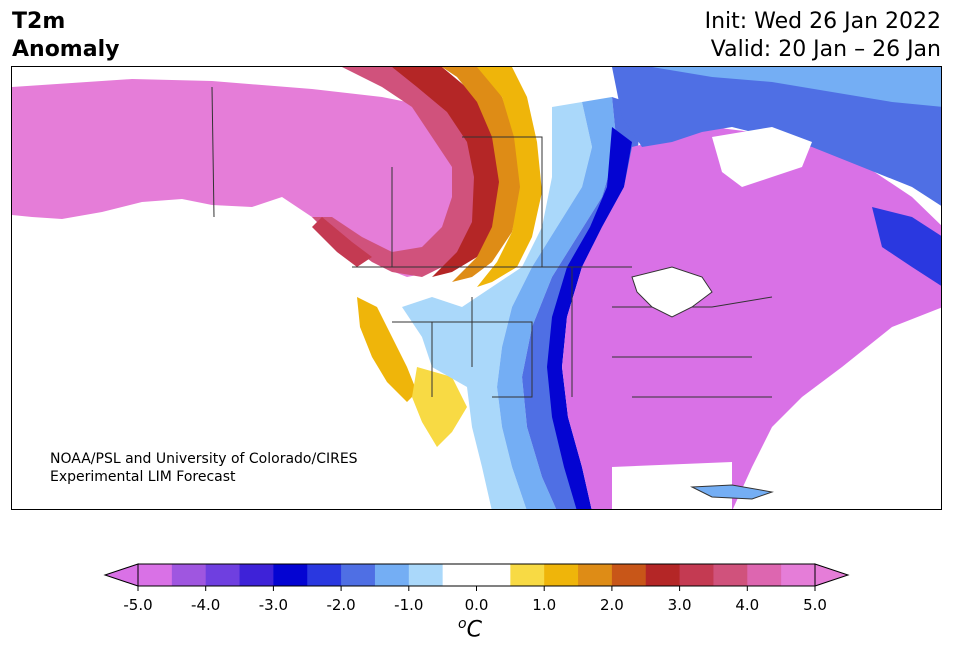 Image resolution: width=953 pixels, height=659 pixels. I want to click on colorbar-tick-label: -2.0, so click(340, 605).